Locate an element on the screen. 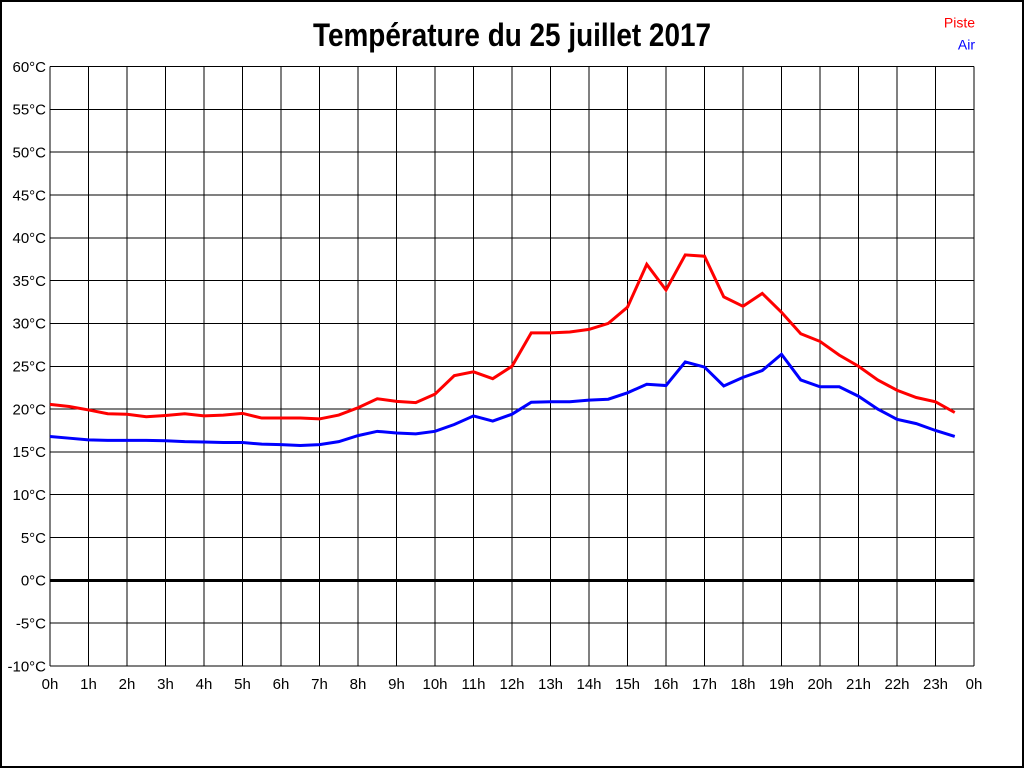  svg-text: 45°C is located at coordinates (29, 195).